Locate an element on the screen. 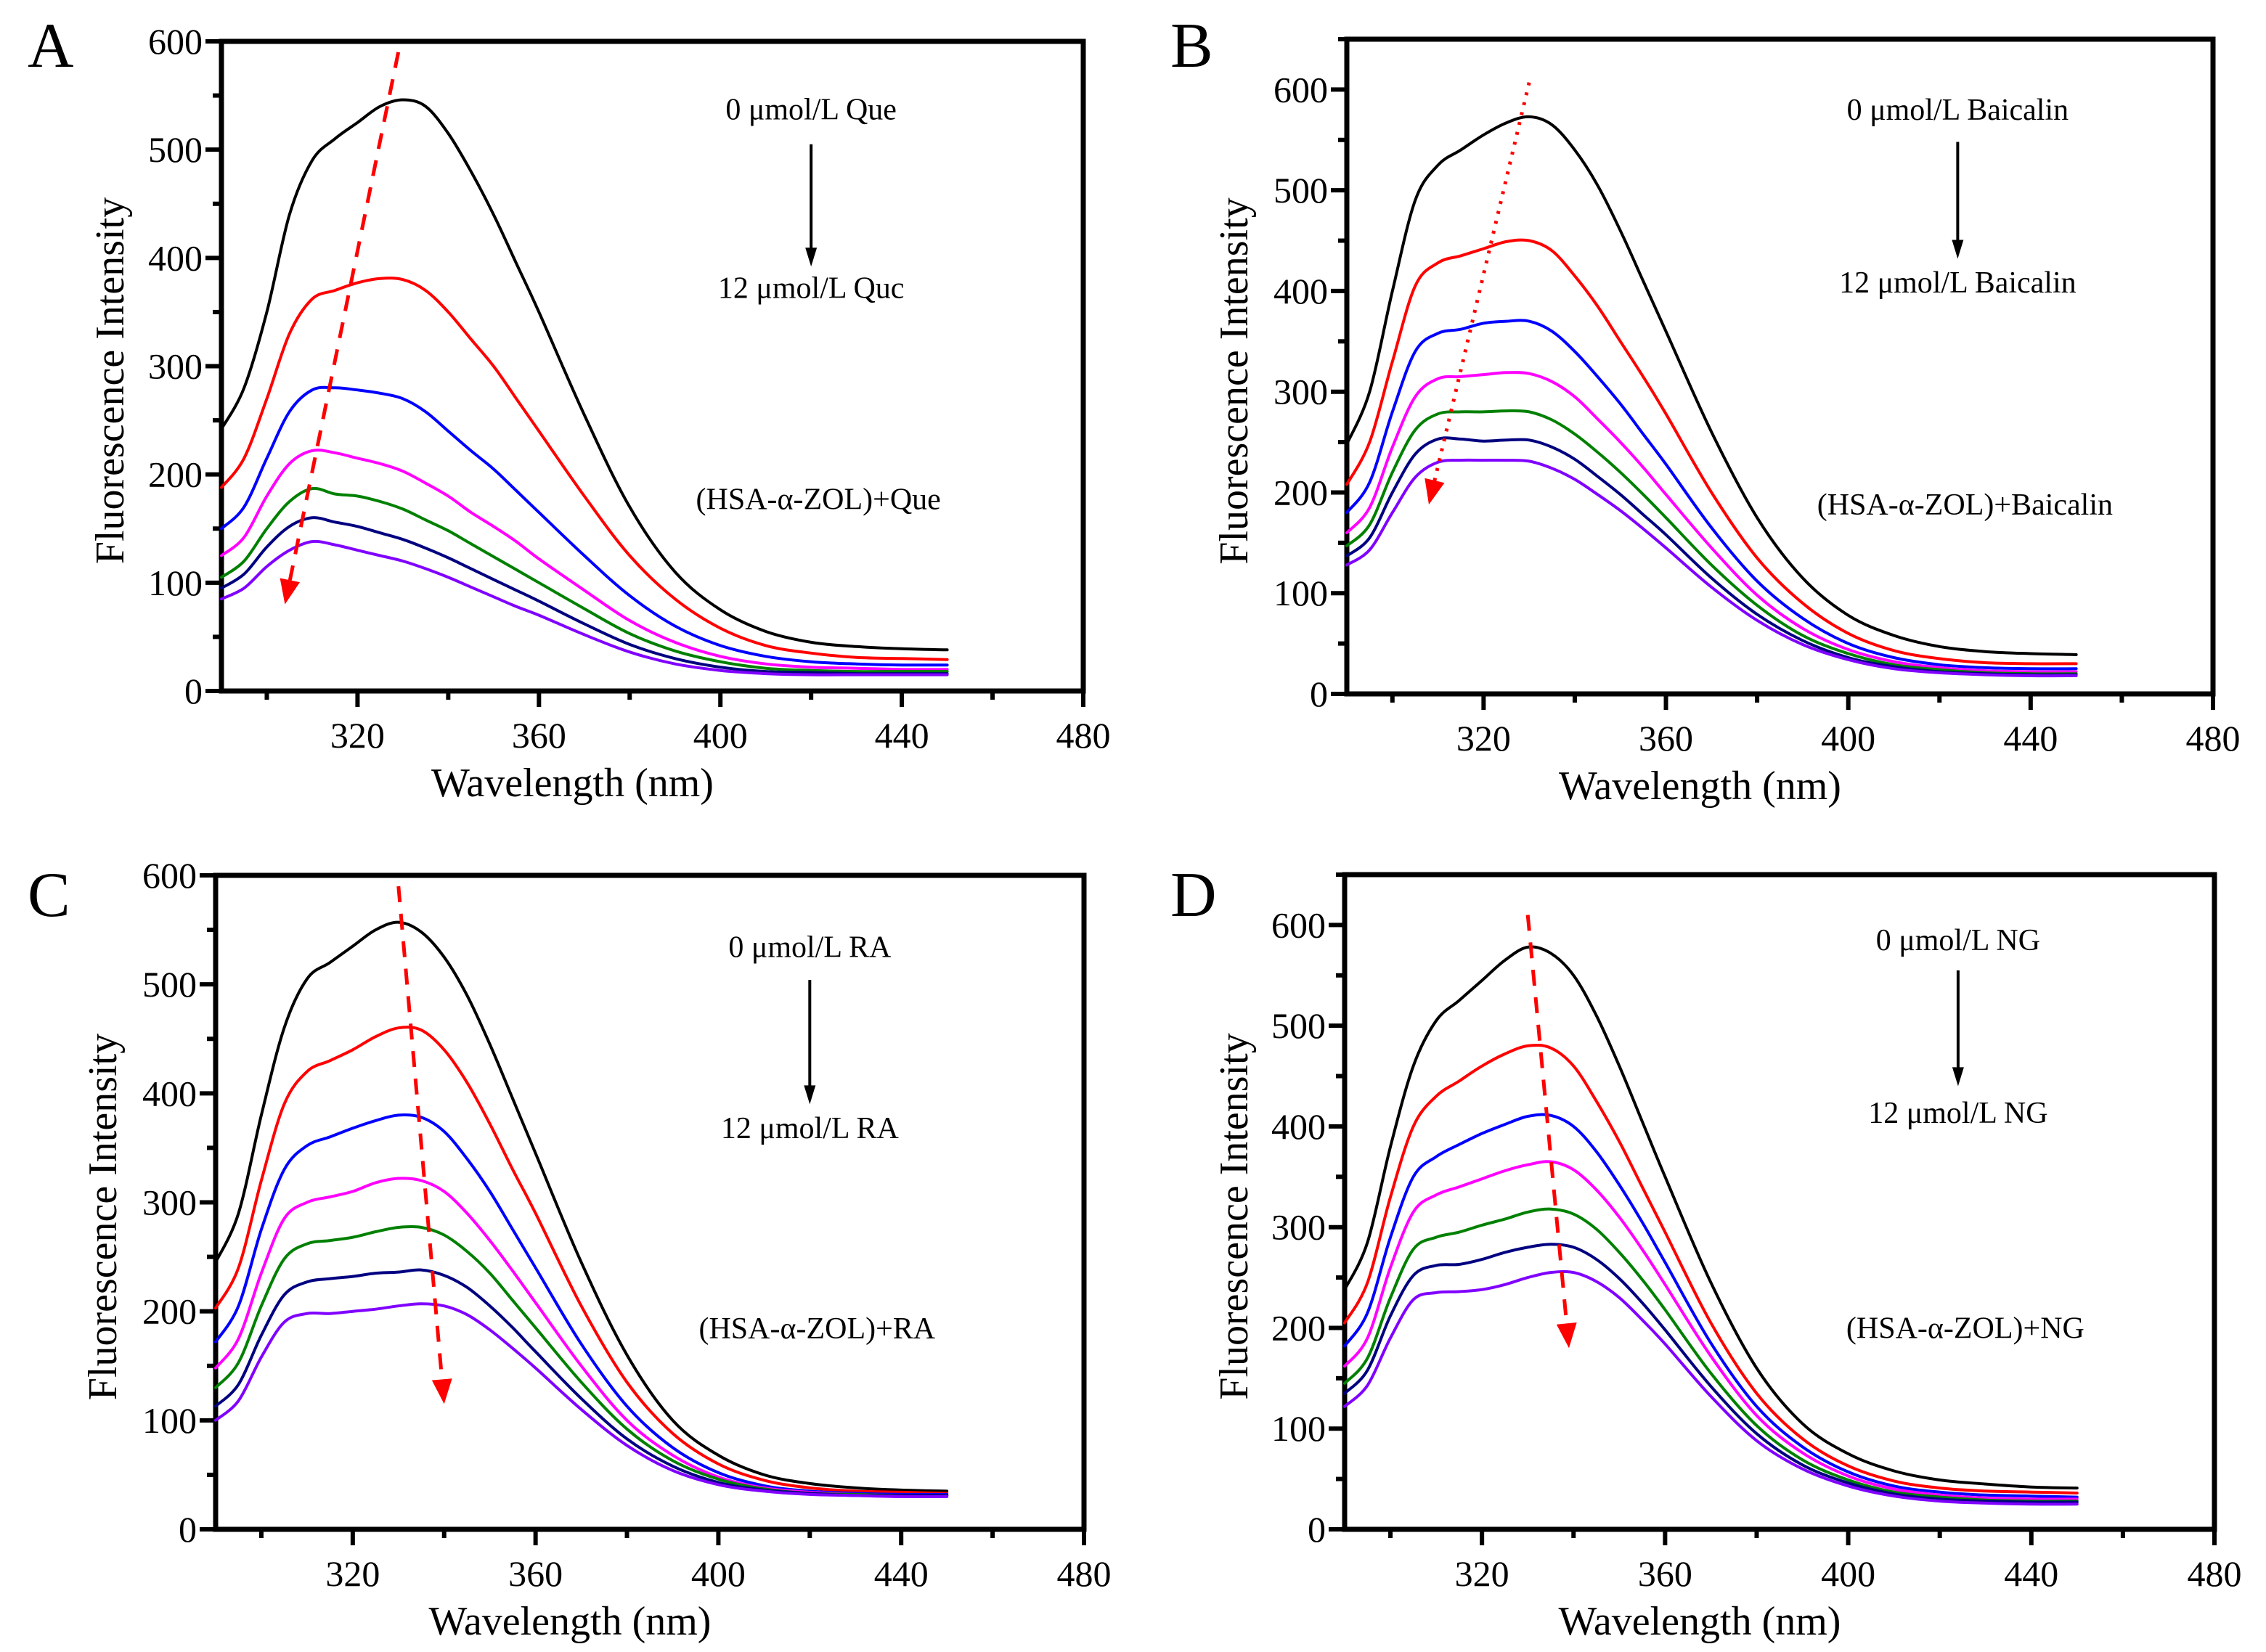 This screenshot has height=1652, width=2266. panel-label: C is located at coordinates (49, 895).